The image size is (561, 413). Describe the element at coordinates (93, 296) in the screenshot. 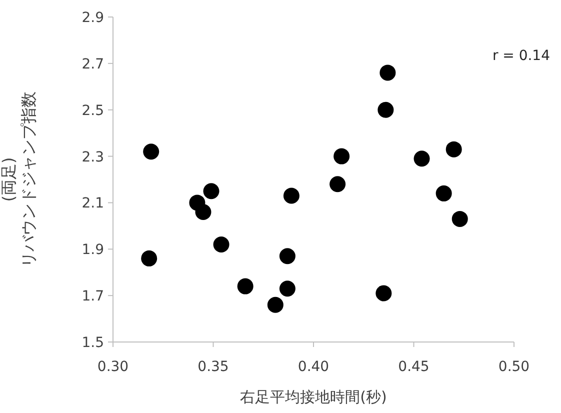

I see `y-tick-label: 1.7` at that location.